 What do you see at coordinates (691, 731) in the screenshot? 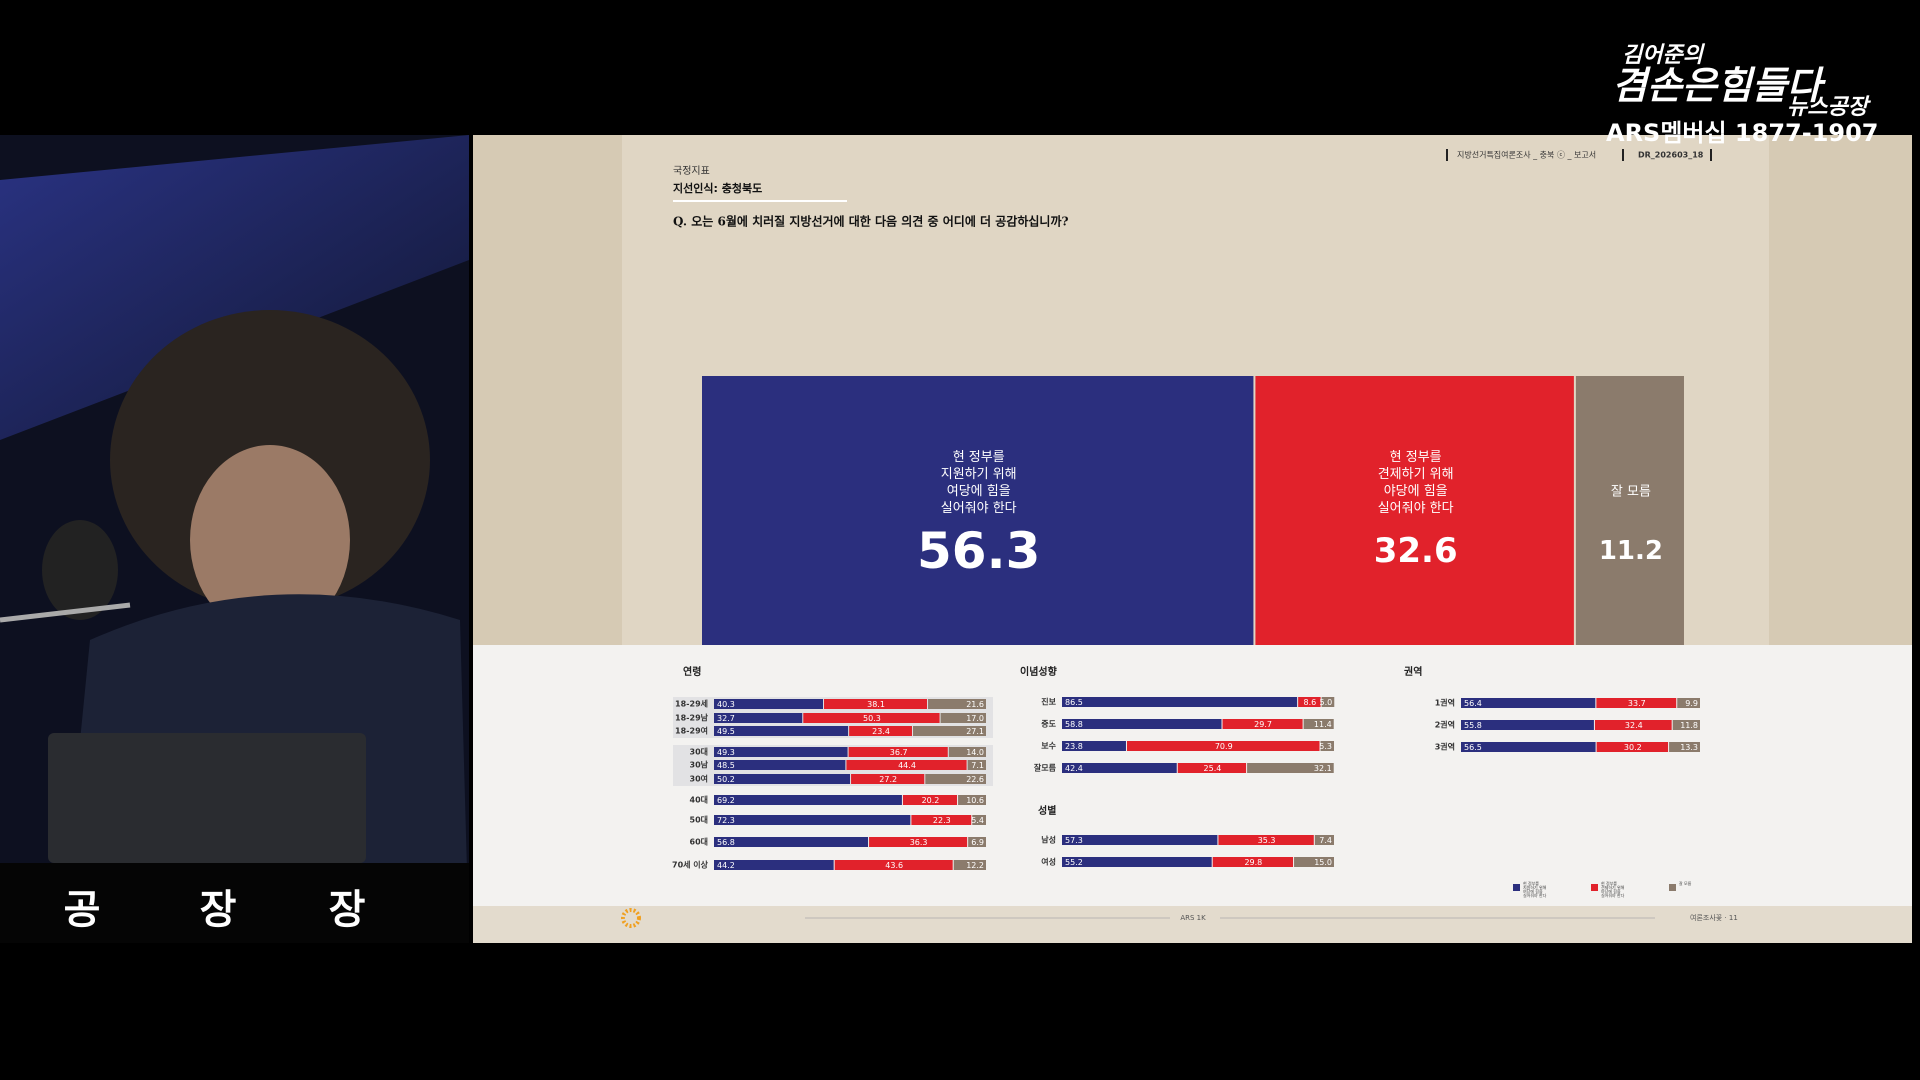
I see `category-label: 18-29여` at bounding box center [691, 731].